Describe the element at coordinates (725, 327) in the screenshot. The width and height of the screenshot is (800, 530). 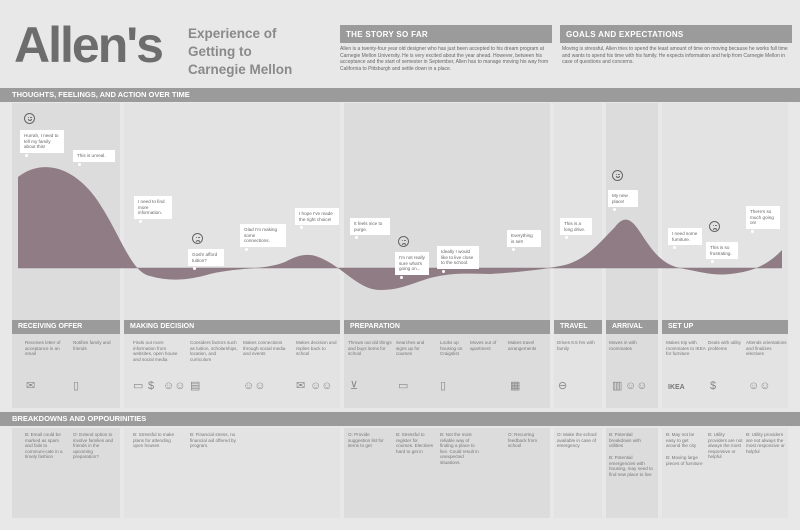
I see `stage-set-up: SET UP` at that location.